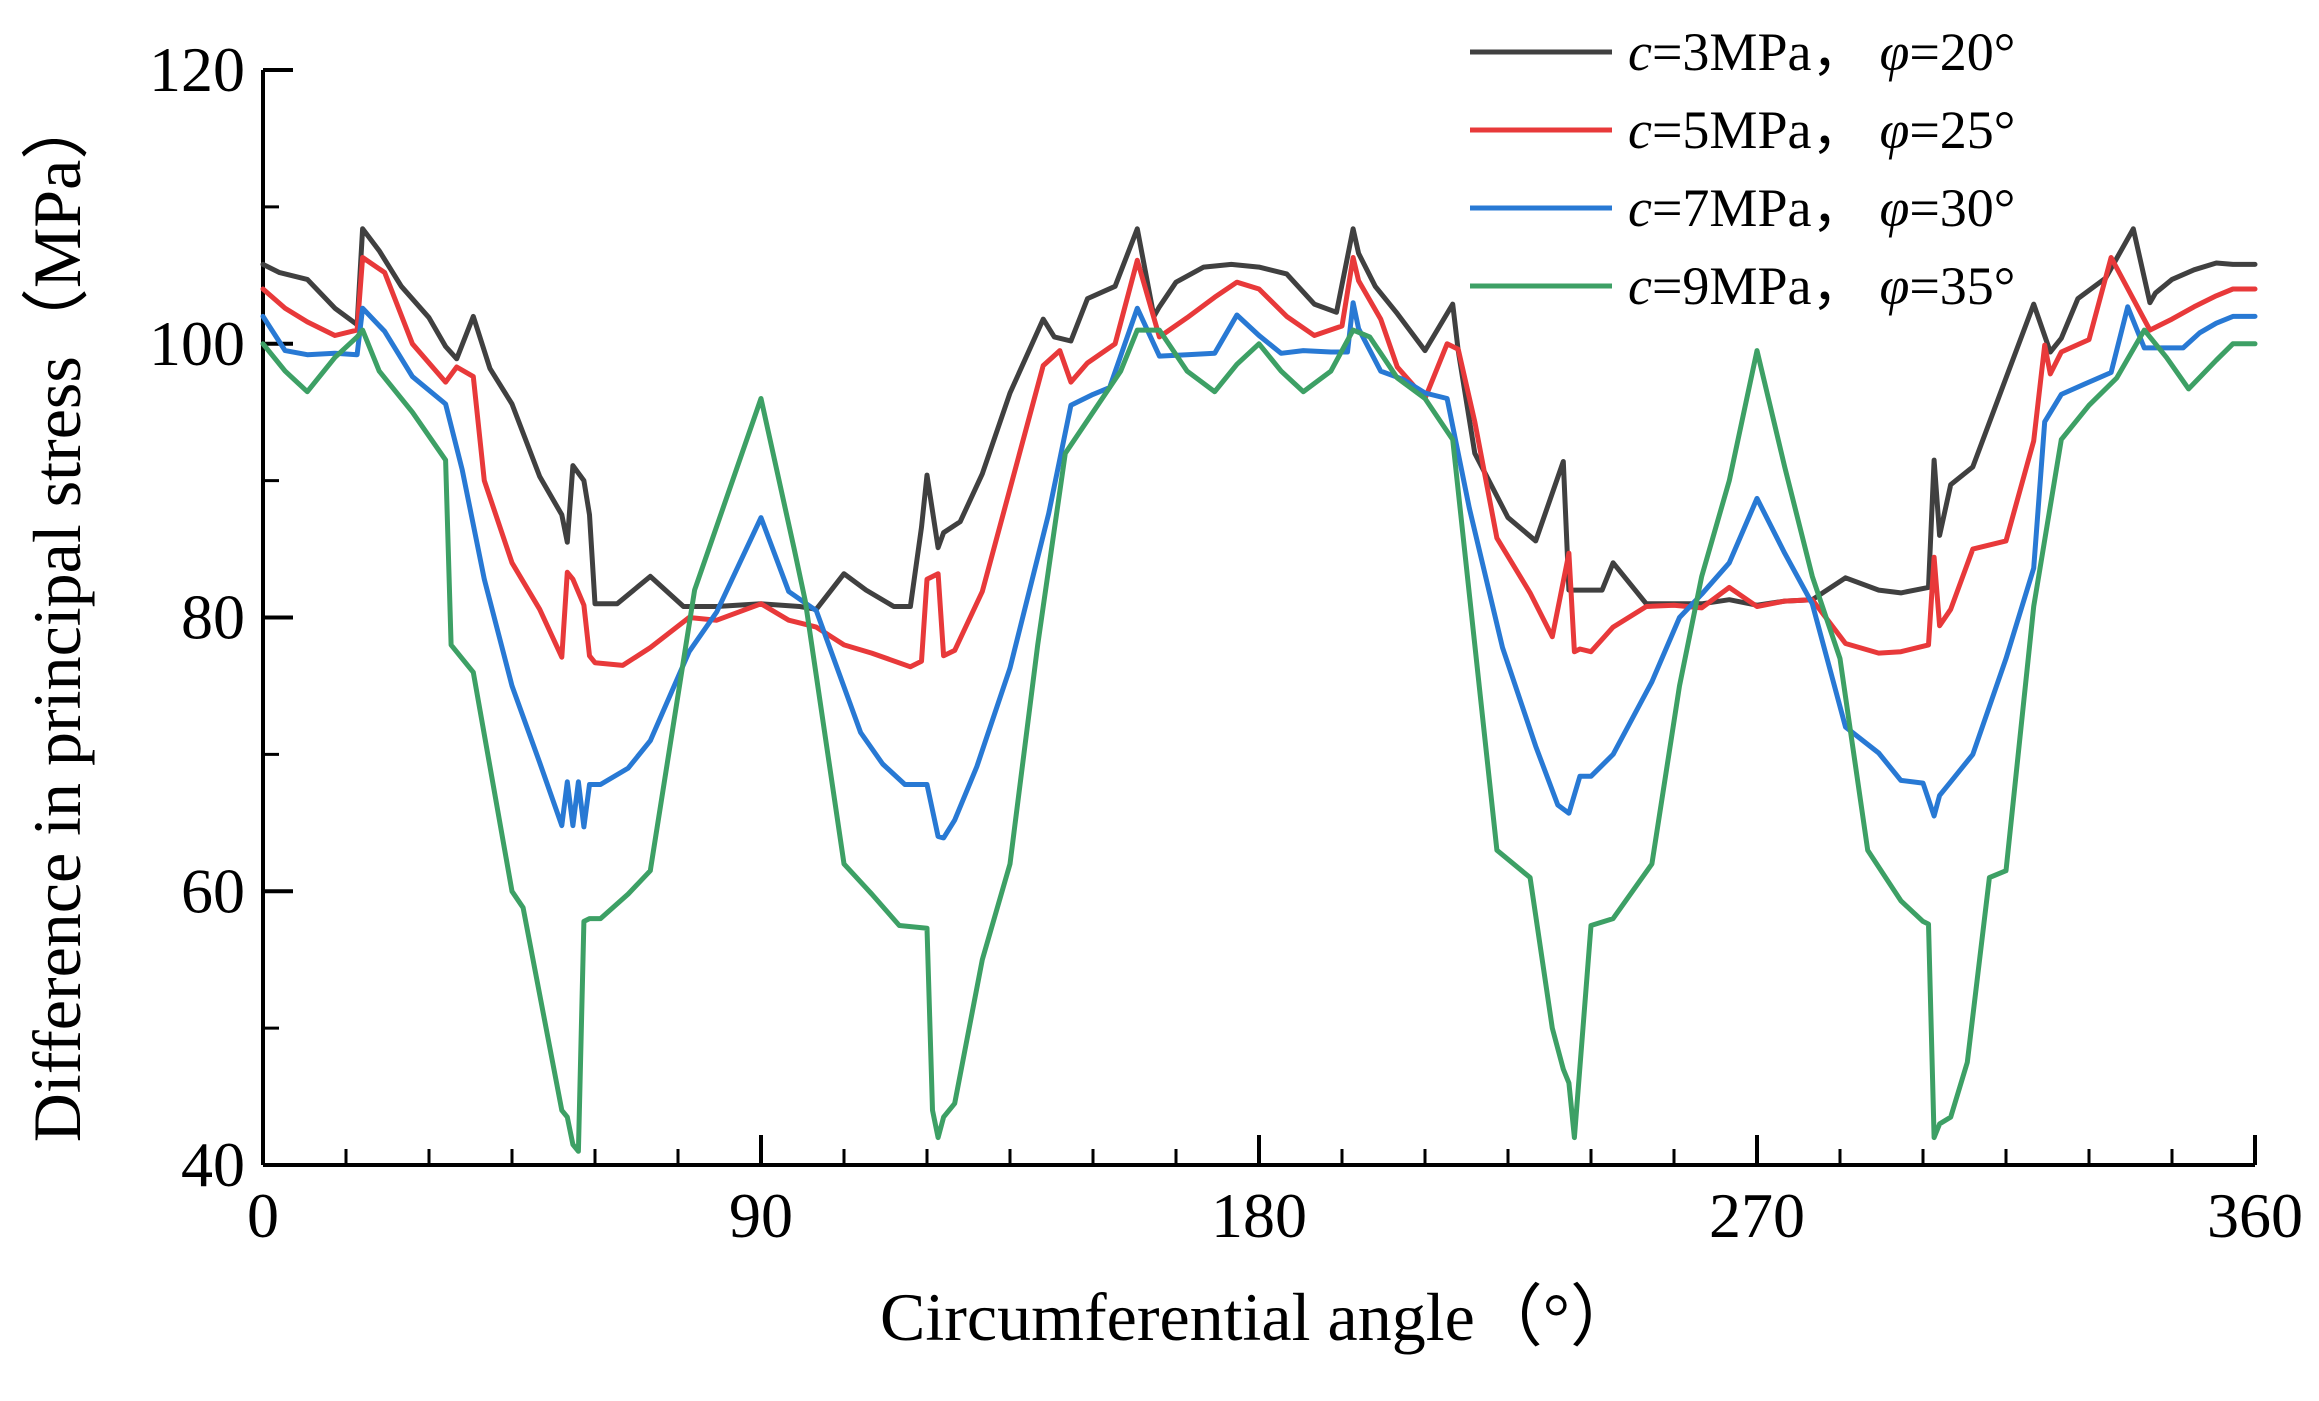 This screenshot has width=2319, height=1401. I want to click on x-tick-label: 360, so click(2255, 1215).